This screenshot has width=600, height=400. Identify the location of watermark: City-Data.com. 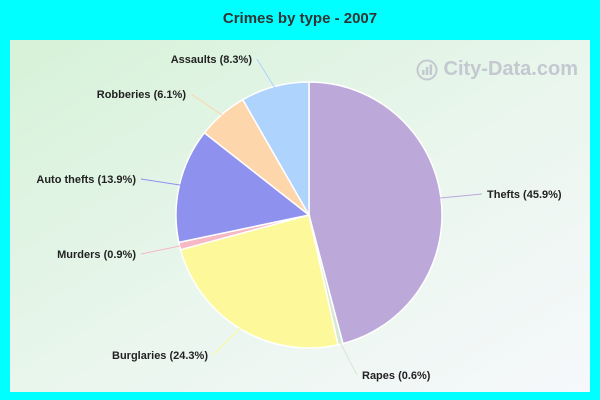
(497, 69).